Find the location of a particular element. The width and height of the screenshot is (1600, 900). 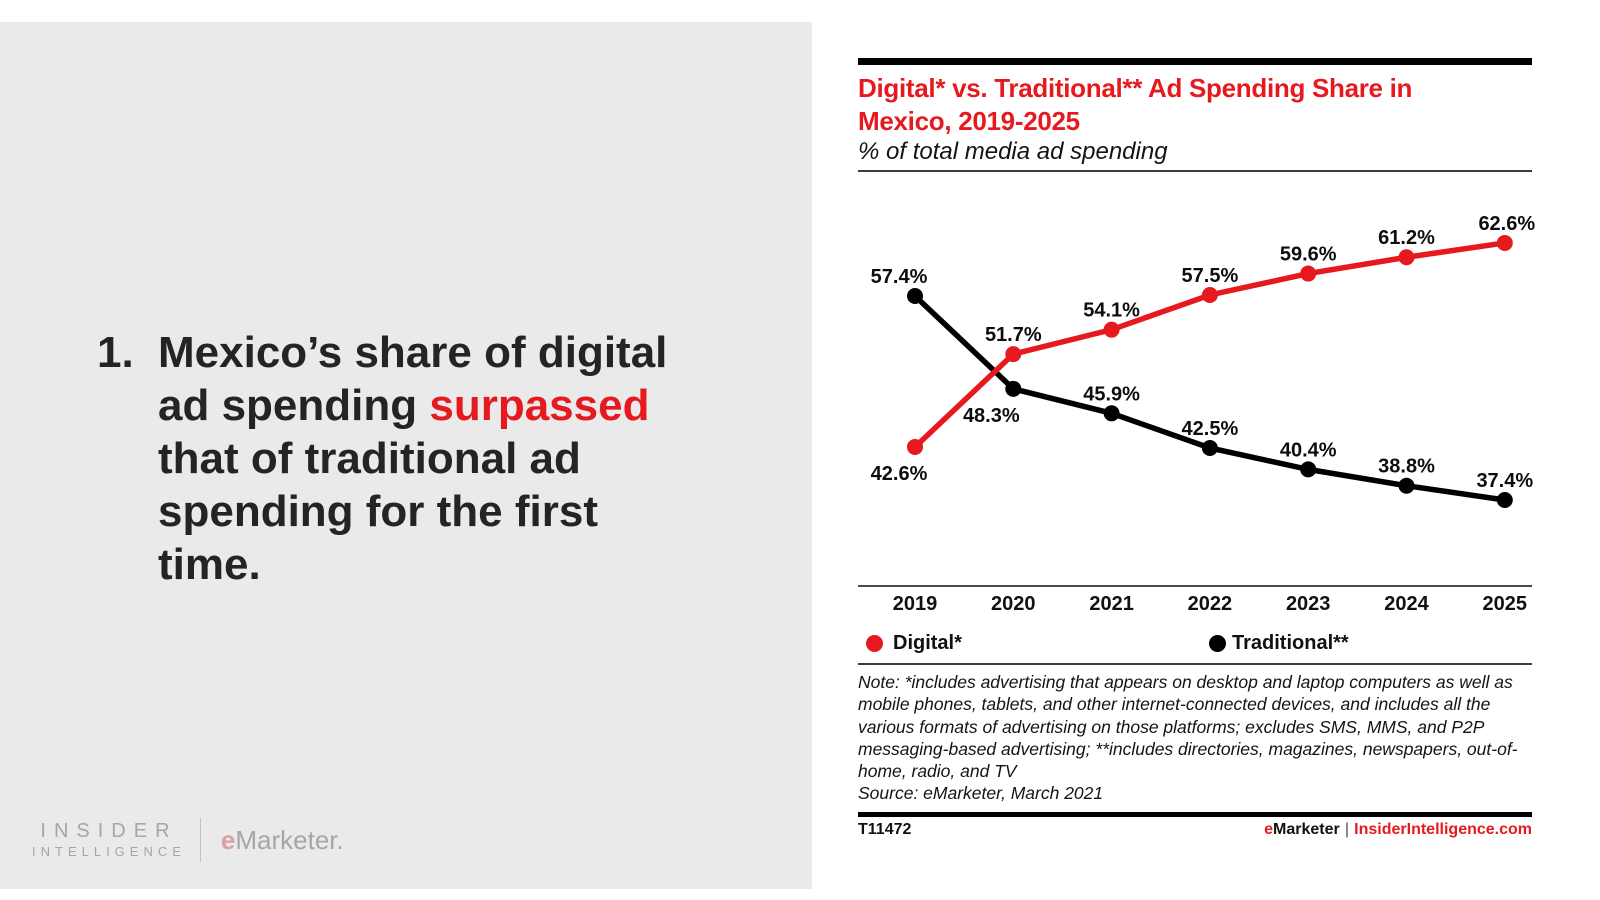

data-point-label: 38.8% is located at coordinates (1406, 467).